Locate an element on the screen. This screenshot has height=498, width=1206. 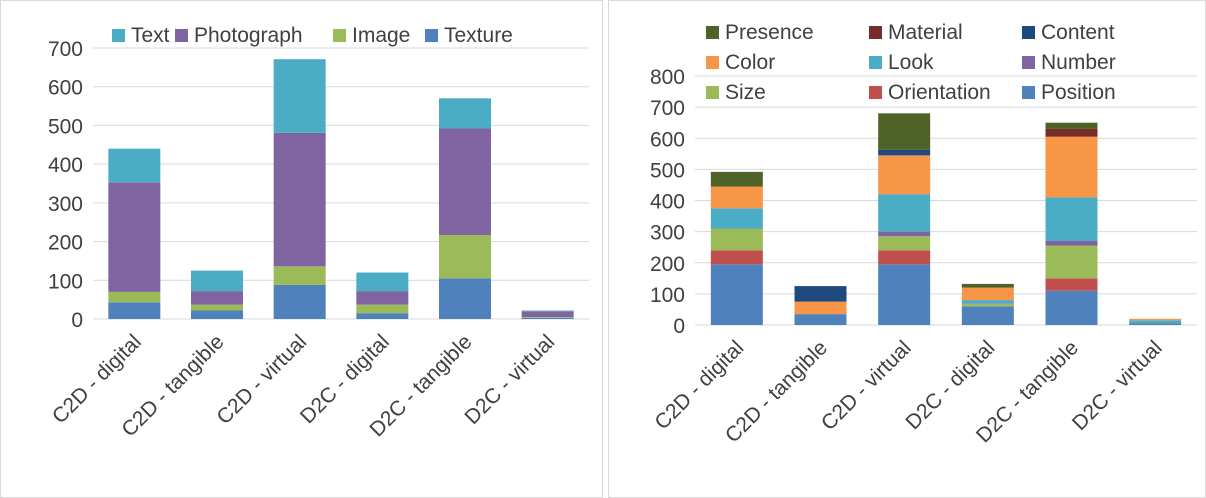
right-bar-content is located at coordinates (820, 294).